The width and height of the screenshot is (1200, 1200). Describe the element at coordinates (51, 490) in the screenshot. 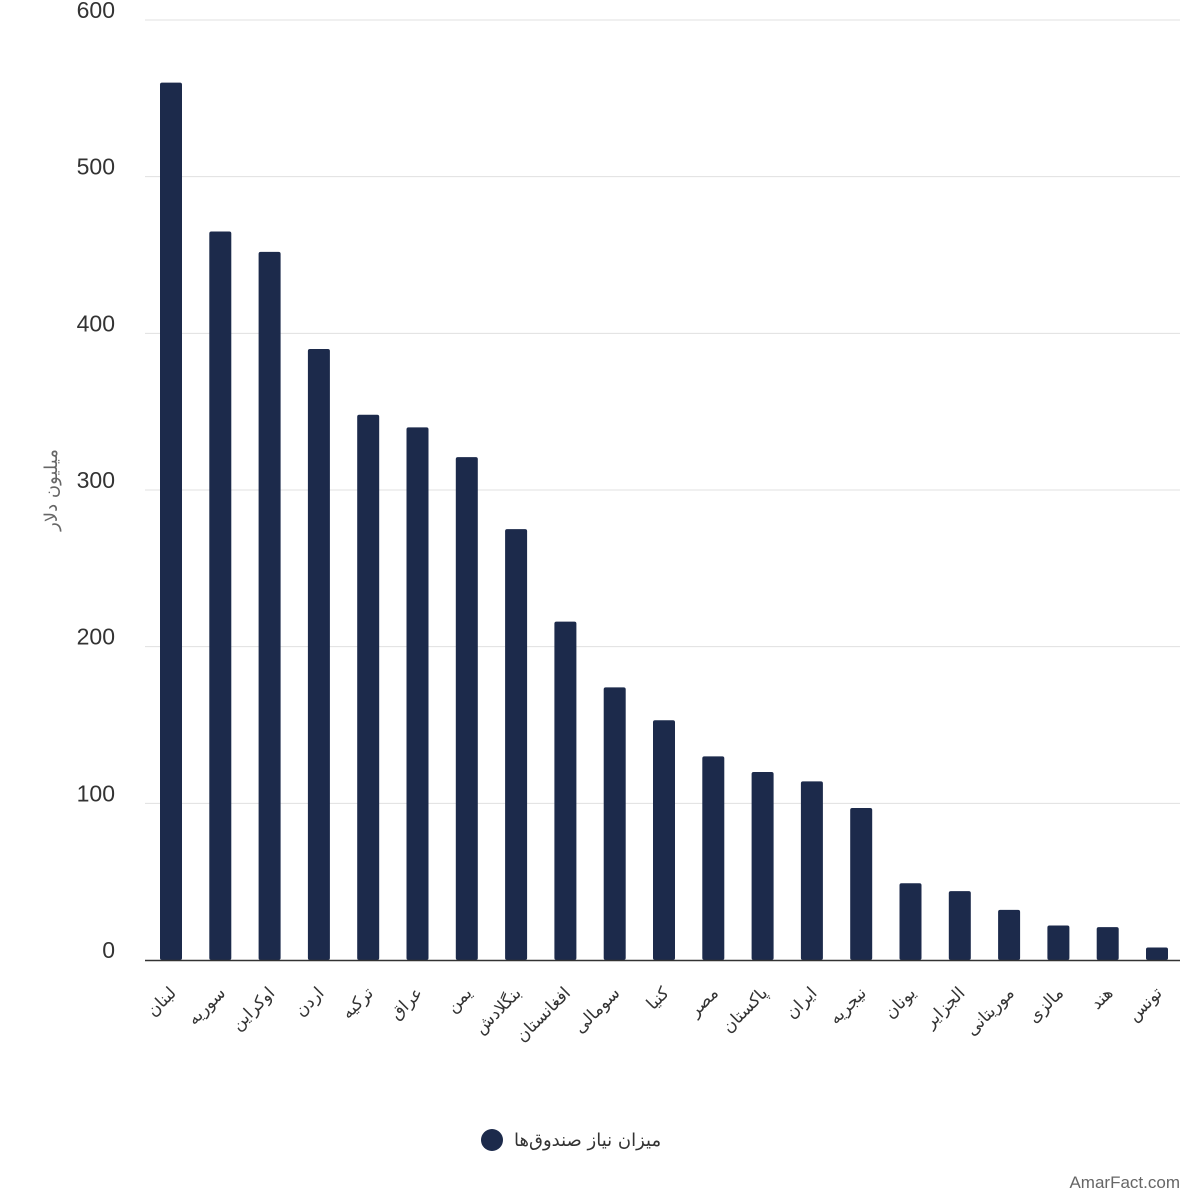

I see `y-axis-title: میلیون دلار` at that location.